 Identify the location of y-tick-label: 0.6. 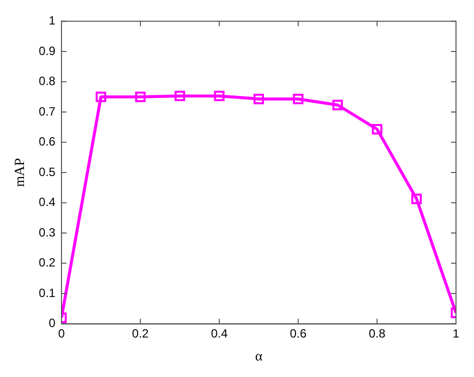
(47, 141).